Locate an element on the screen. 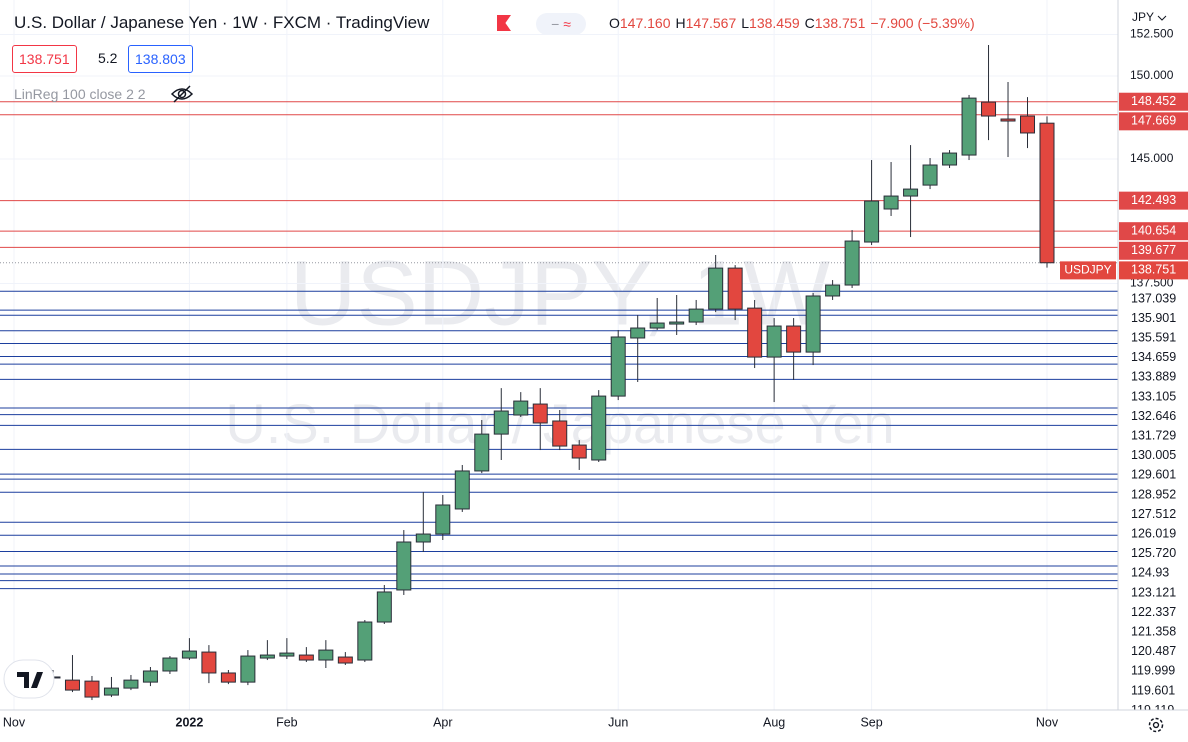 This screenshot has height=742, width=1188. level-label: 132.646 is located at coordinates (1153, 416).